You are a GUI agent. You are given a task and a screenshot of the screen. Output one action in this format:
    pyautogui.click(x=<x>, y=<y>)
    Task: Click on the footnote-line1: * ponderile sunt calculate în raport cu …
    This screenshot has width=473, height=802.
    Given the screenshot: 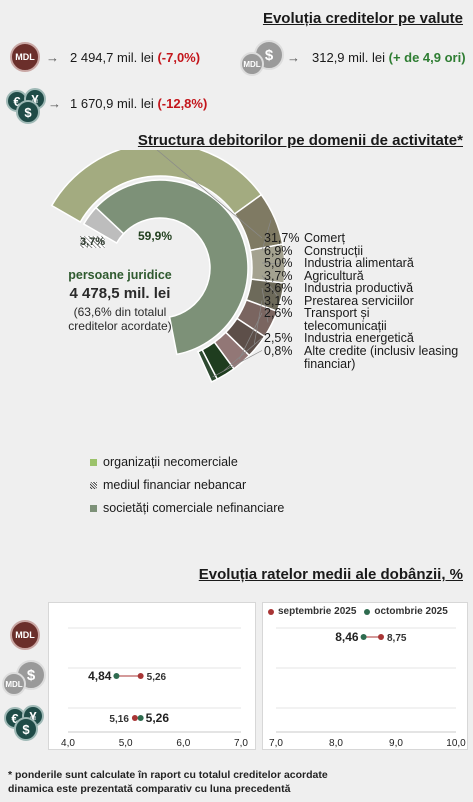 What is the action you would take?
    pyautogui.click(x=168, y=775)
    